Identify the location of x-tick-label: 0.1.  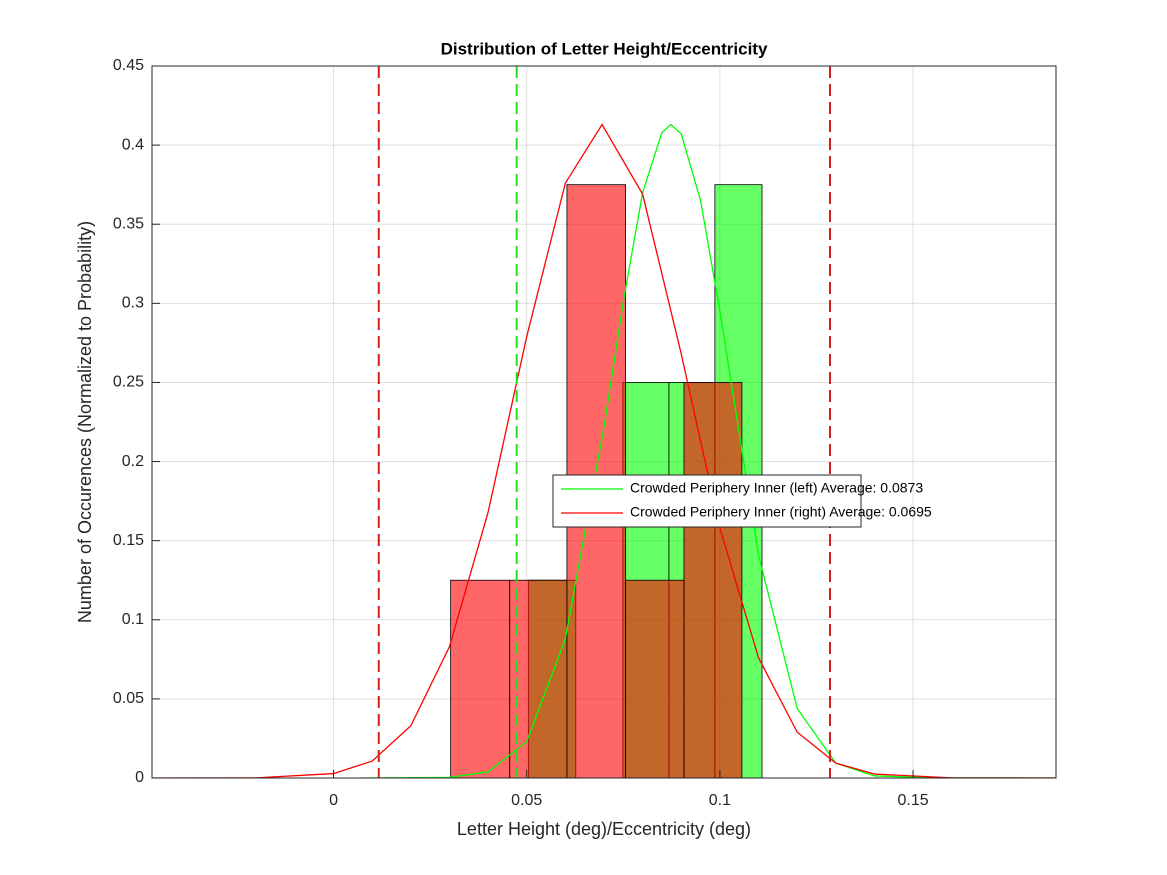
(720, 800).